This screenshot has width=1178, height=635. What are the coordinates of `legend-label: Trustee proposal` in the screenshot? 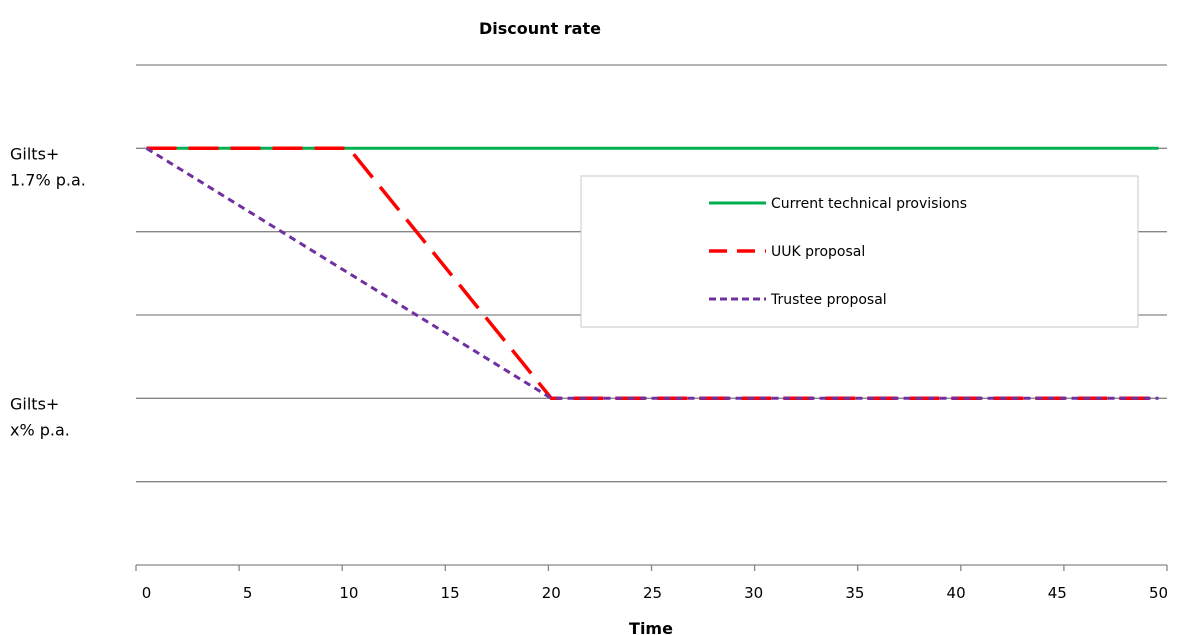 It's located at (828, 300).